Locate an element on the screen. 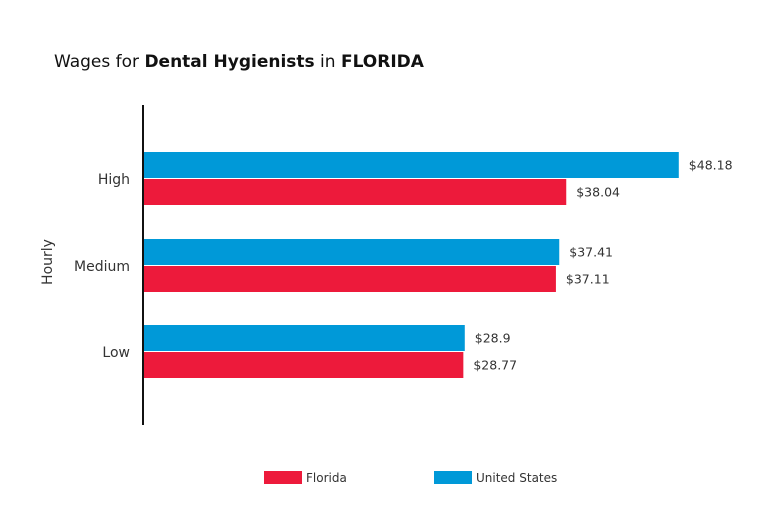 The height and width of the screenshot is (531, 768). data-label: $38.04 is located at coordinates (598, 192).